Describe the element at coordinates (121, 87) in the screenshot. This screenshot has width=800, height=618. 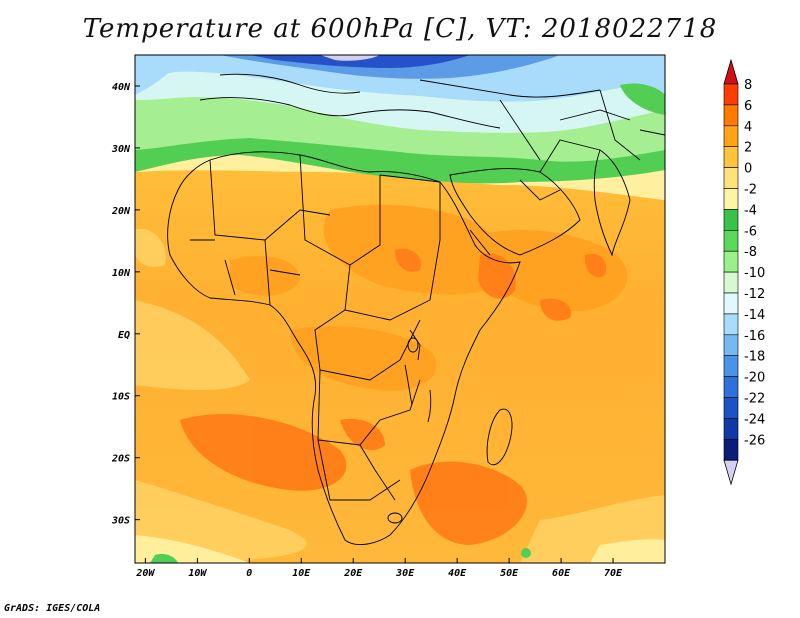
I see `lat-tick-label: 40N` at that location.